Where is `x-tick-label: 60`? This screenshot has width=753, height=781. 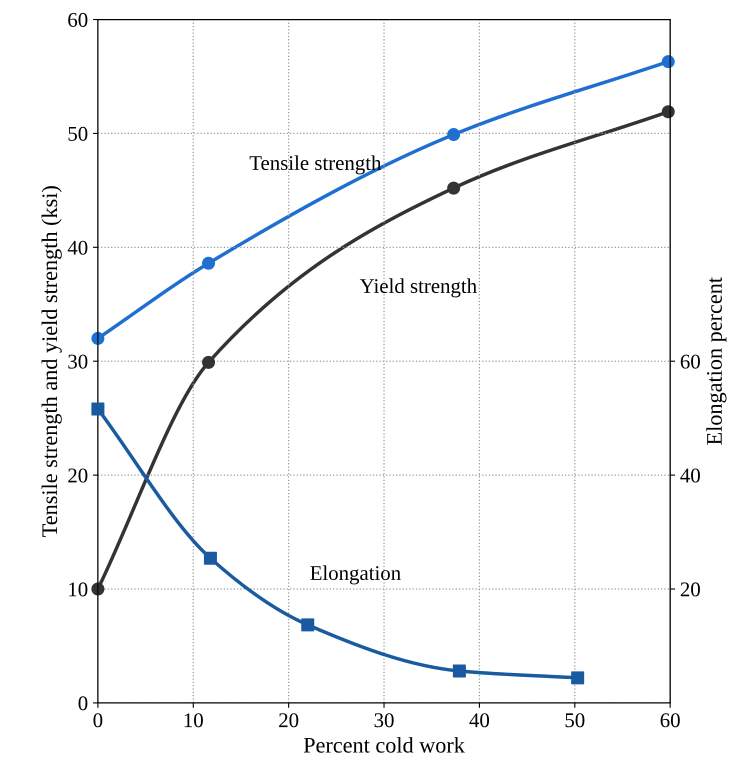 x-tick-label: 60 is located at coordinates (670, 720).